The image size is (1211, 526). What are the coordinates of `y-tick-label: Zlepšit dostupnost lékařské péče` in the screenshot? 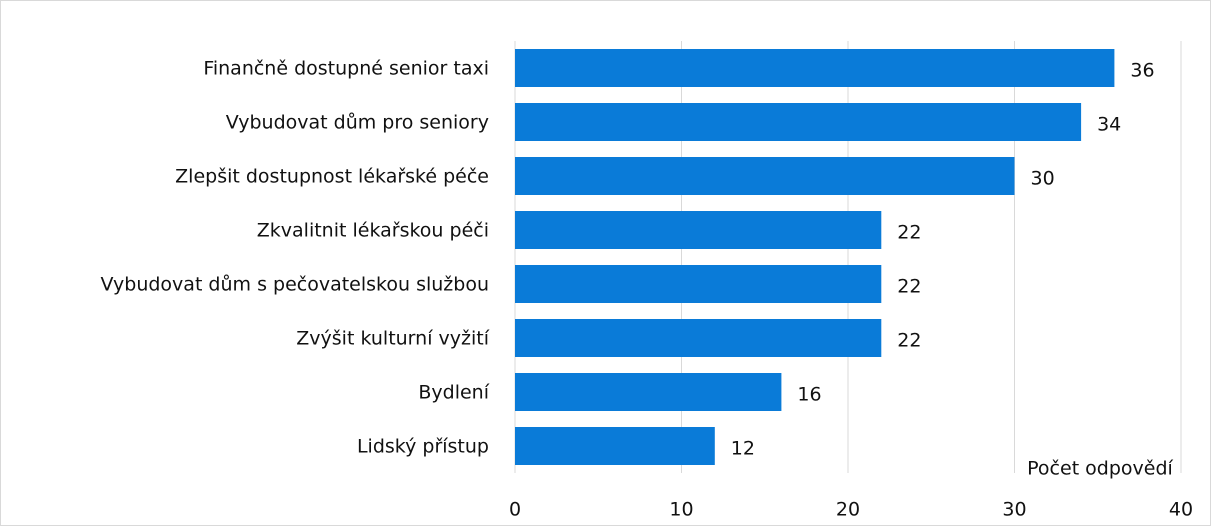 It's located at (332, 177).